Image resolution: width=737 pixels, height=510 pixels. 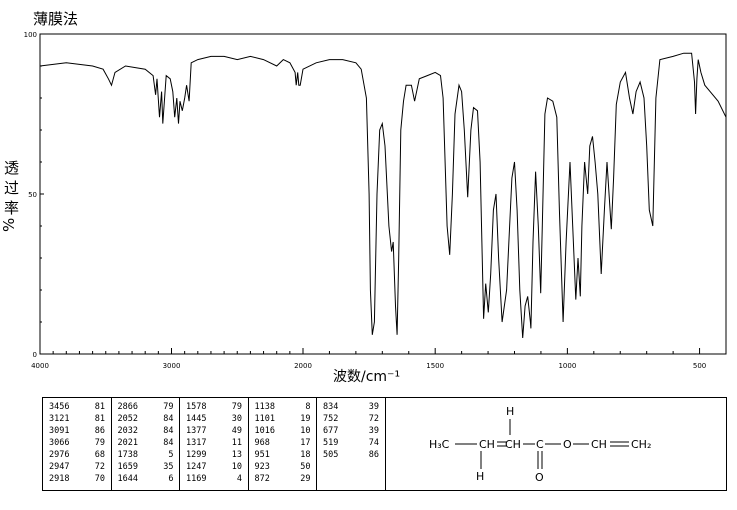 What do you see at coordinates (305, 455) in the screenshot?
I see `peak-transmittance: 18` at bounding box center [305, 455].